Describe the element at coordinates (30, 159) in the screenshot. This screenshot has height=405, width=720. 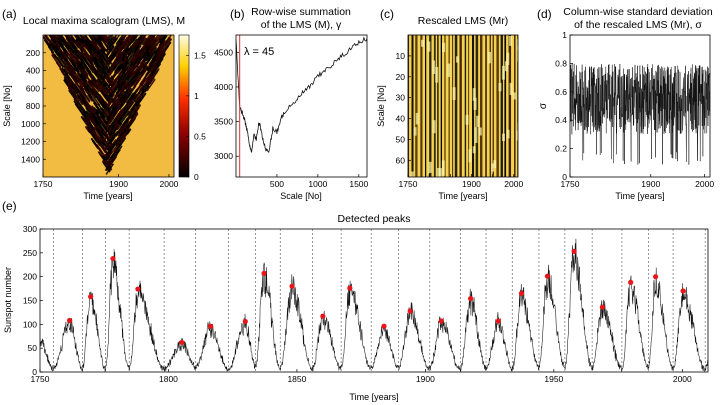
I see `panel-a-ytick-label: 1400` at that location.